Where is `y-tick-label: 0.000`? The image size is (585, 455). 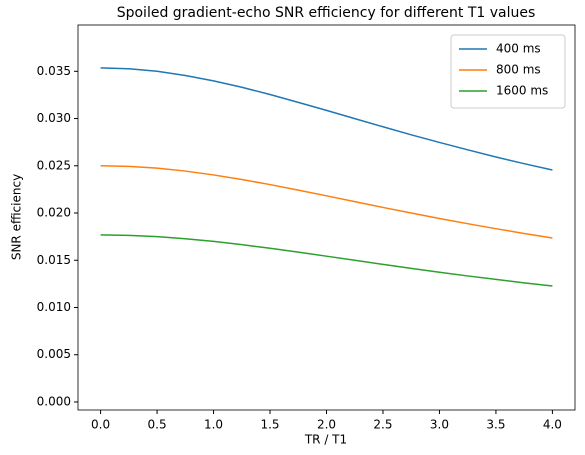 y-tick-label: 0.000 is located at coordinates (54, 401).